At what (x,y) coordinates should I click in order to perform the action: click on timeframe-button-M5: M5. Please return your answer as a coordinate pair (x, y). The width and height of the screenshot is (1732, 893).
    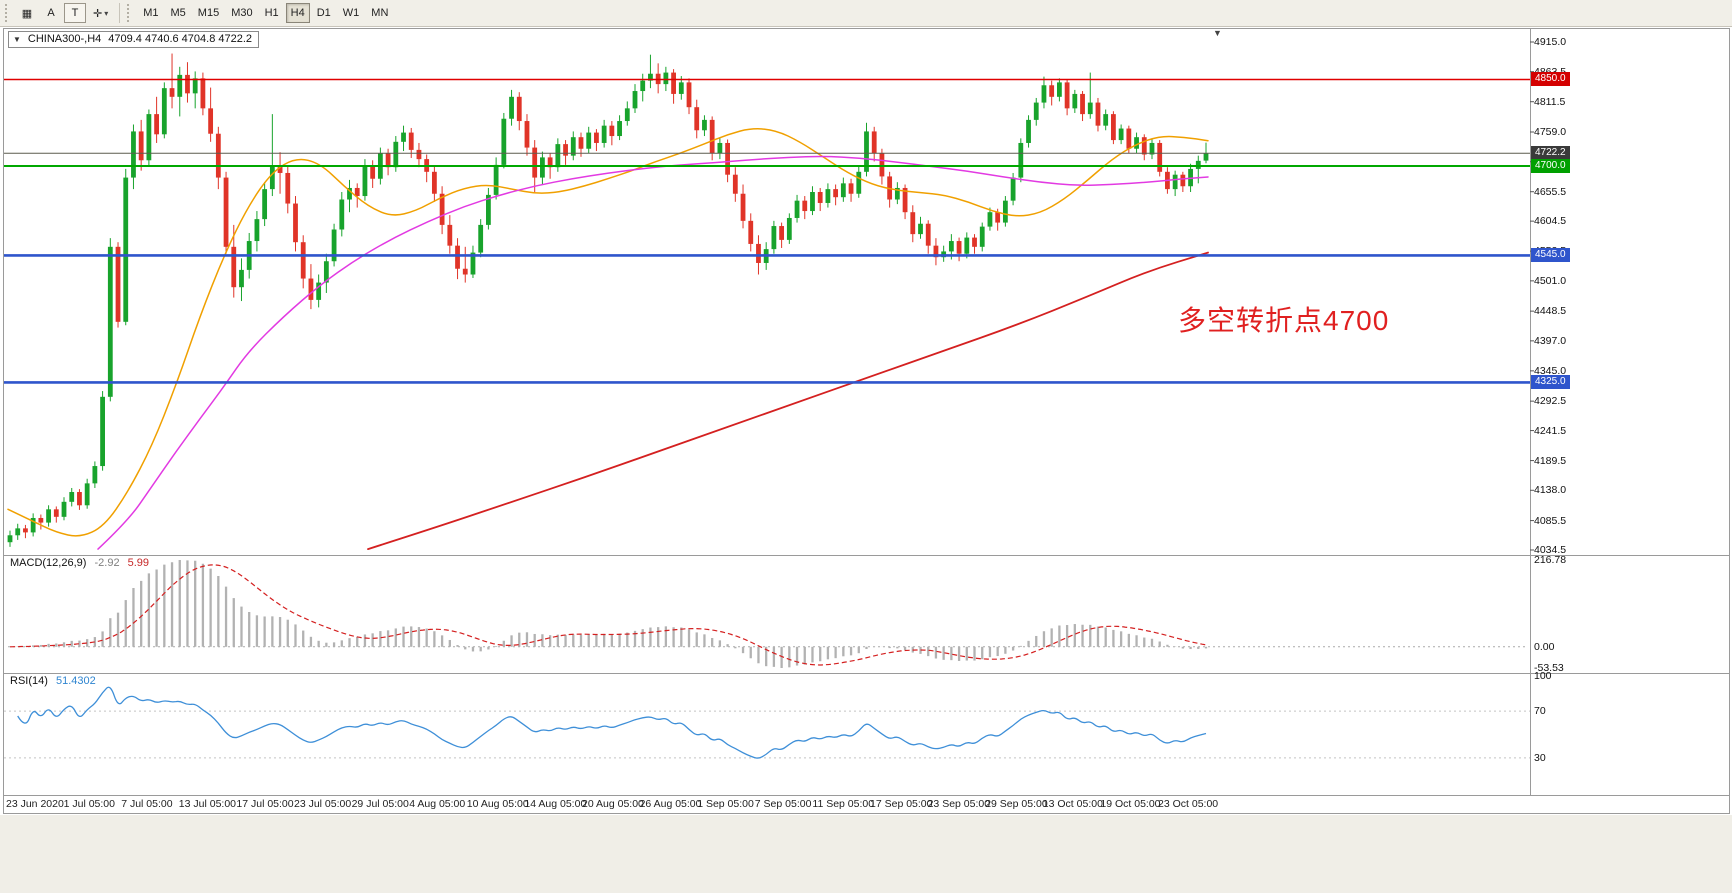
    Looking at the image, I should click on (178, 13).